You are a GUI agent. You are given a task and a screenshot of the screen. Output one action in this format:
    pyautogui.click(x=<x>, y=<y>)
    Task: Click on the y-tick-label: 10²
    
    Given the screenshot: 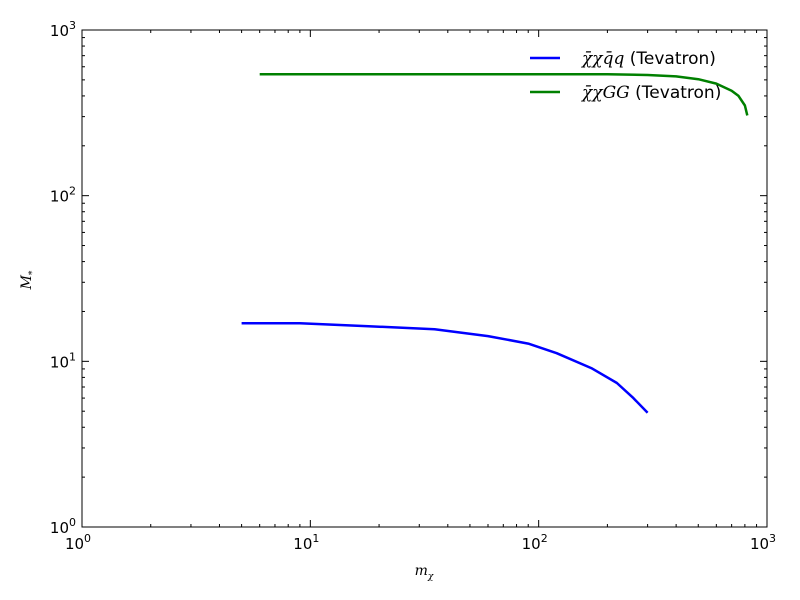 What is the action you would take?
    pyautogui.click(x=63, y=195)
    